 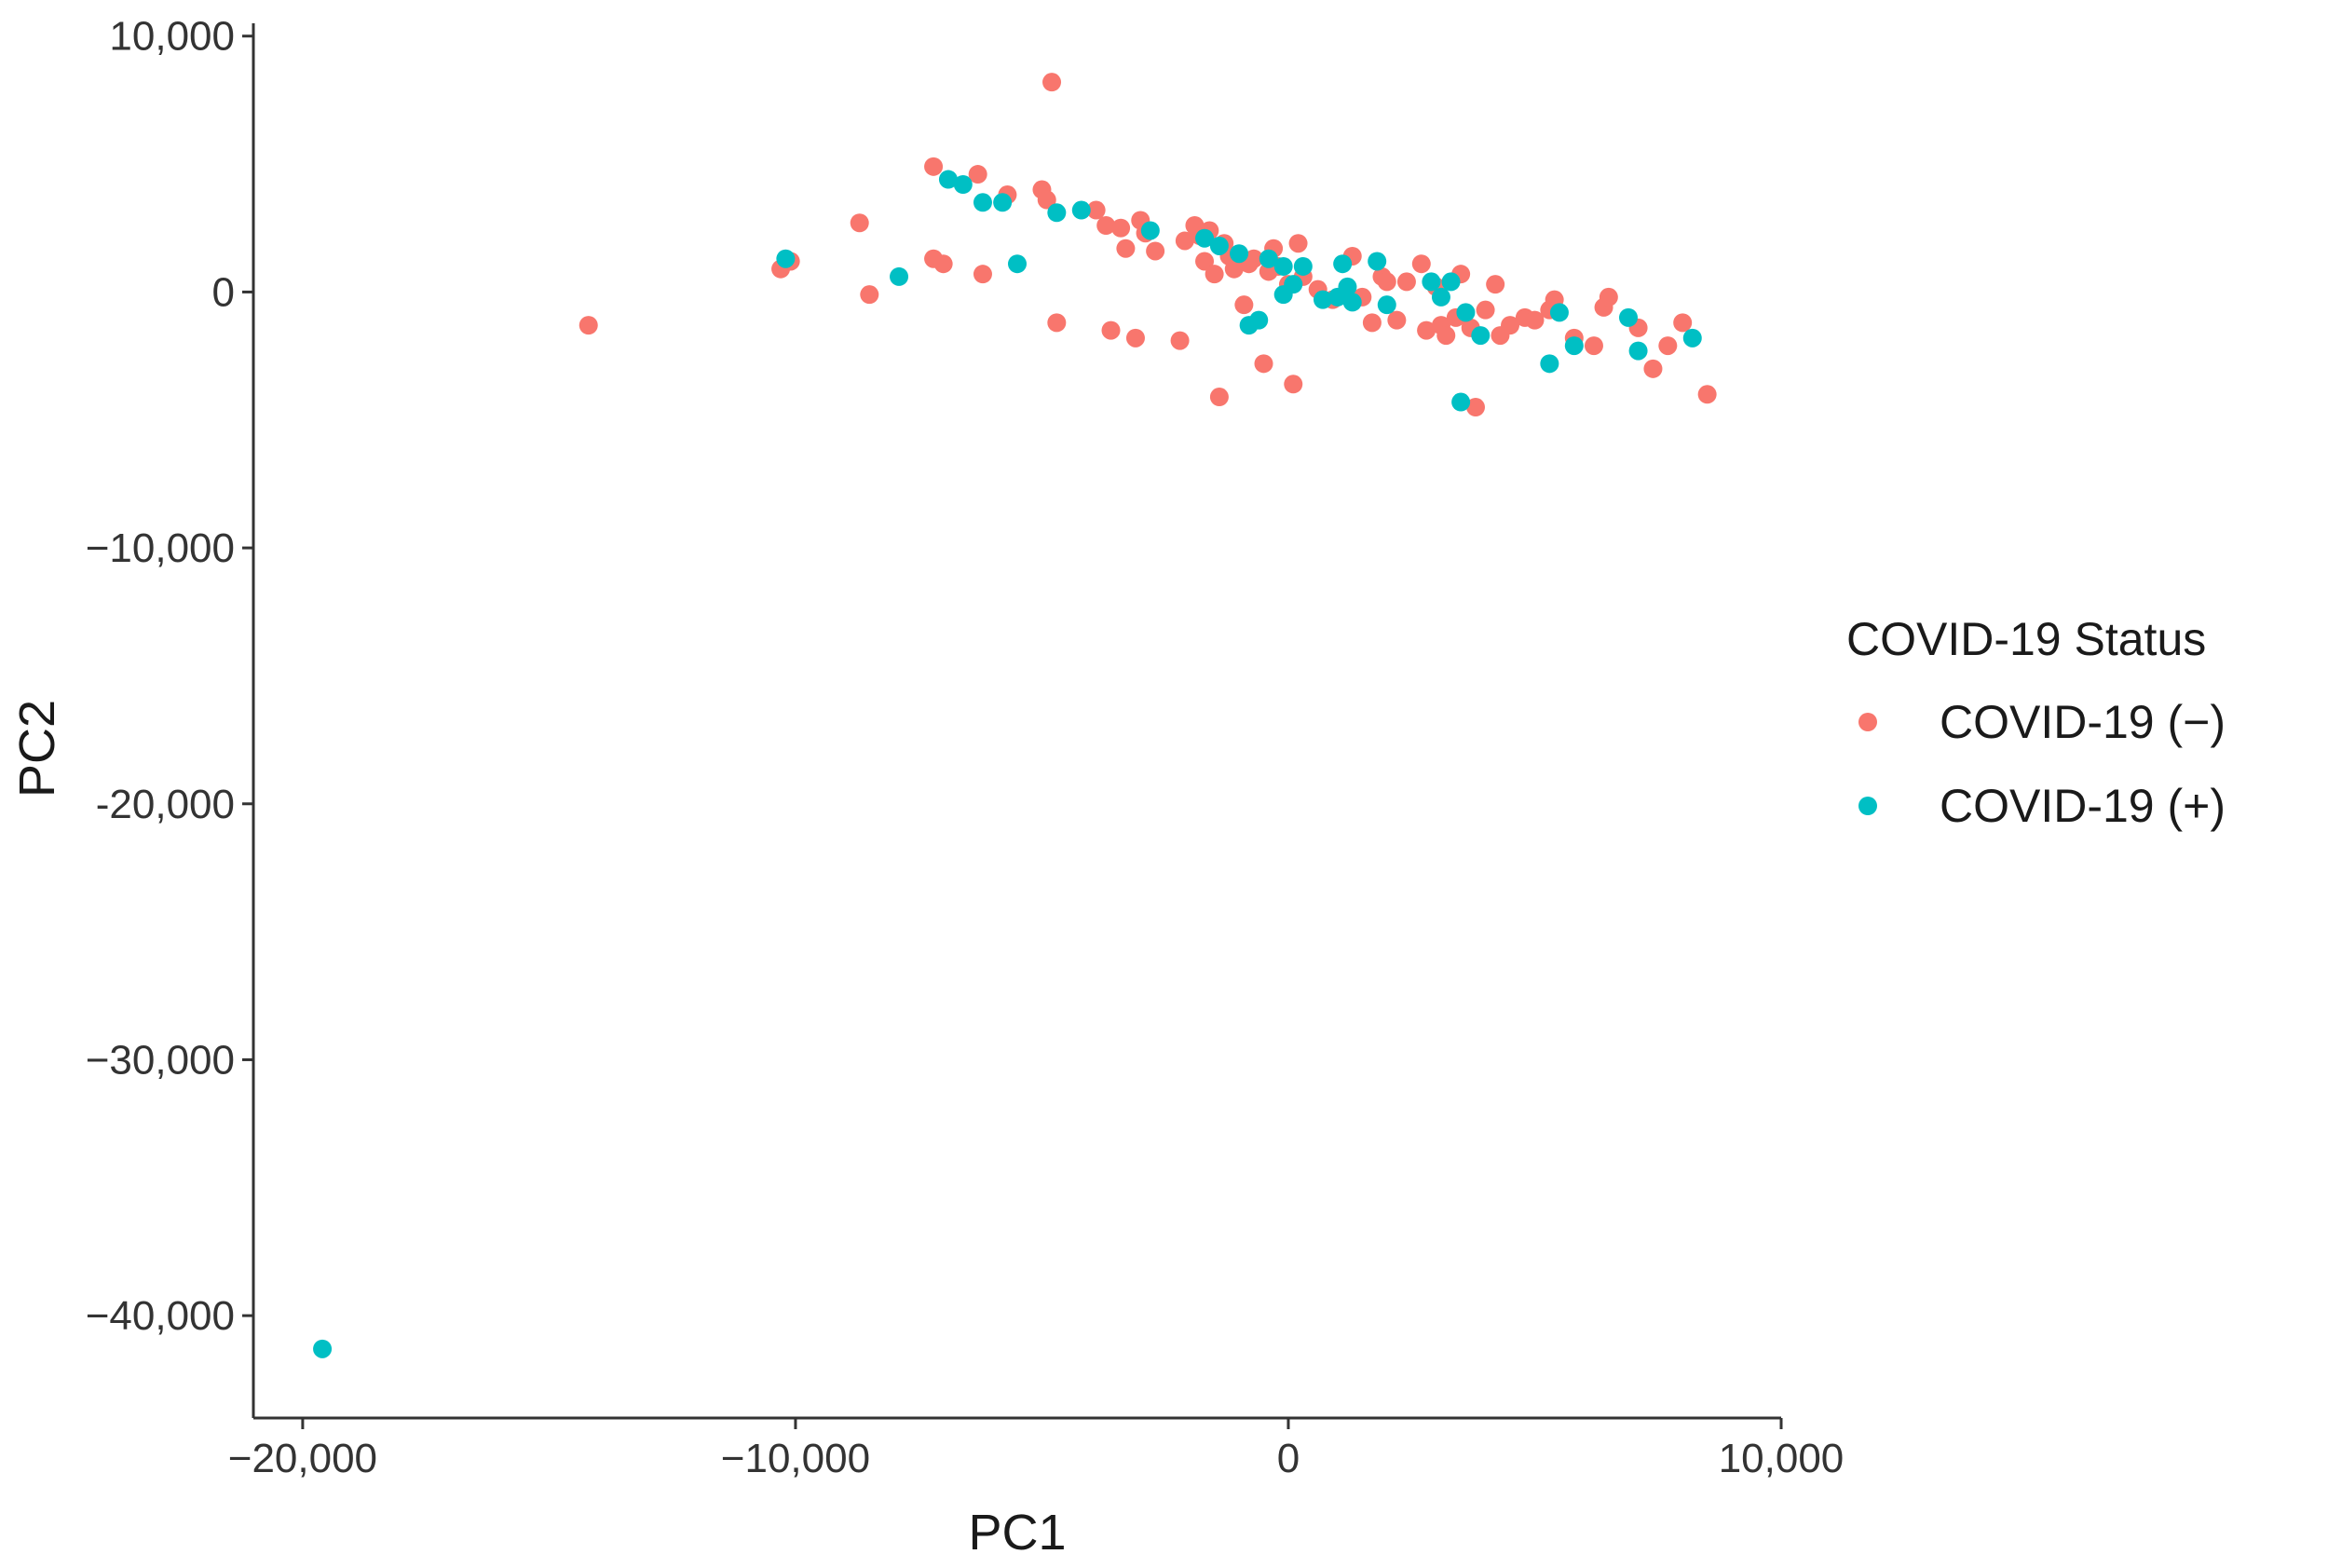 I want to click on x-tick-label: 10,000, so click(x=1782, y=1458).